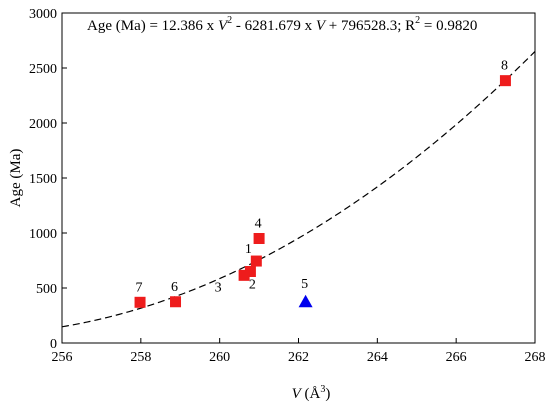 This screenshot has height=407, width=550. What do you see at coordinates (139, 287) in the screenshot?
I see `point-label: 7` at bounding box center [139, 287].